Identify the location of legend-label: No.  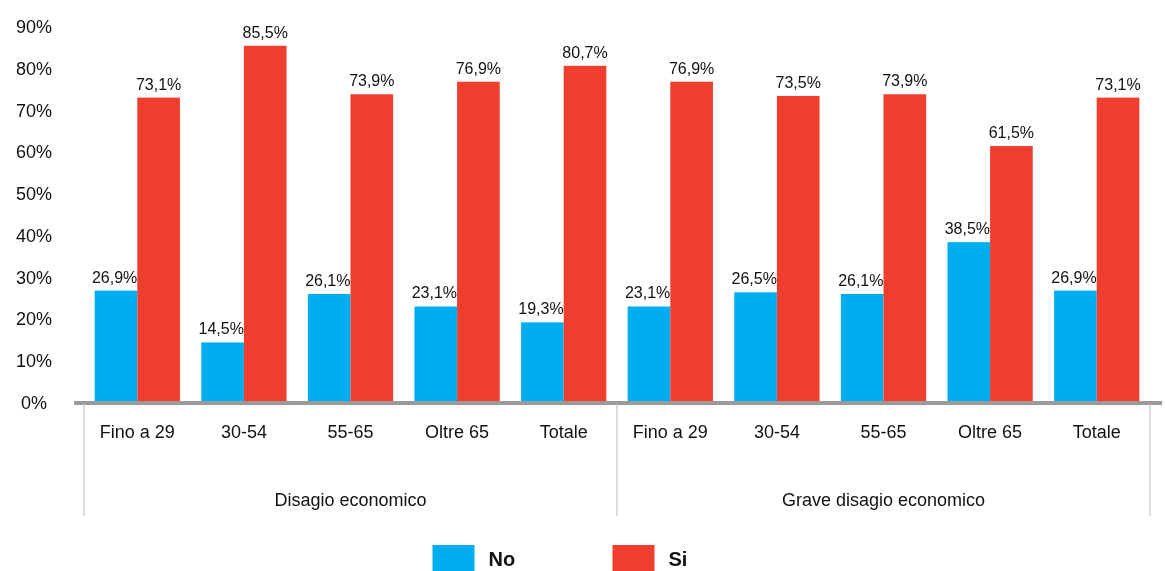
(502, 559).